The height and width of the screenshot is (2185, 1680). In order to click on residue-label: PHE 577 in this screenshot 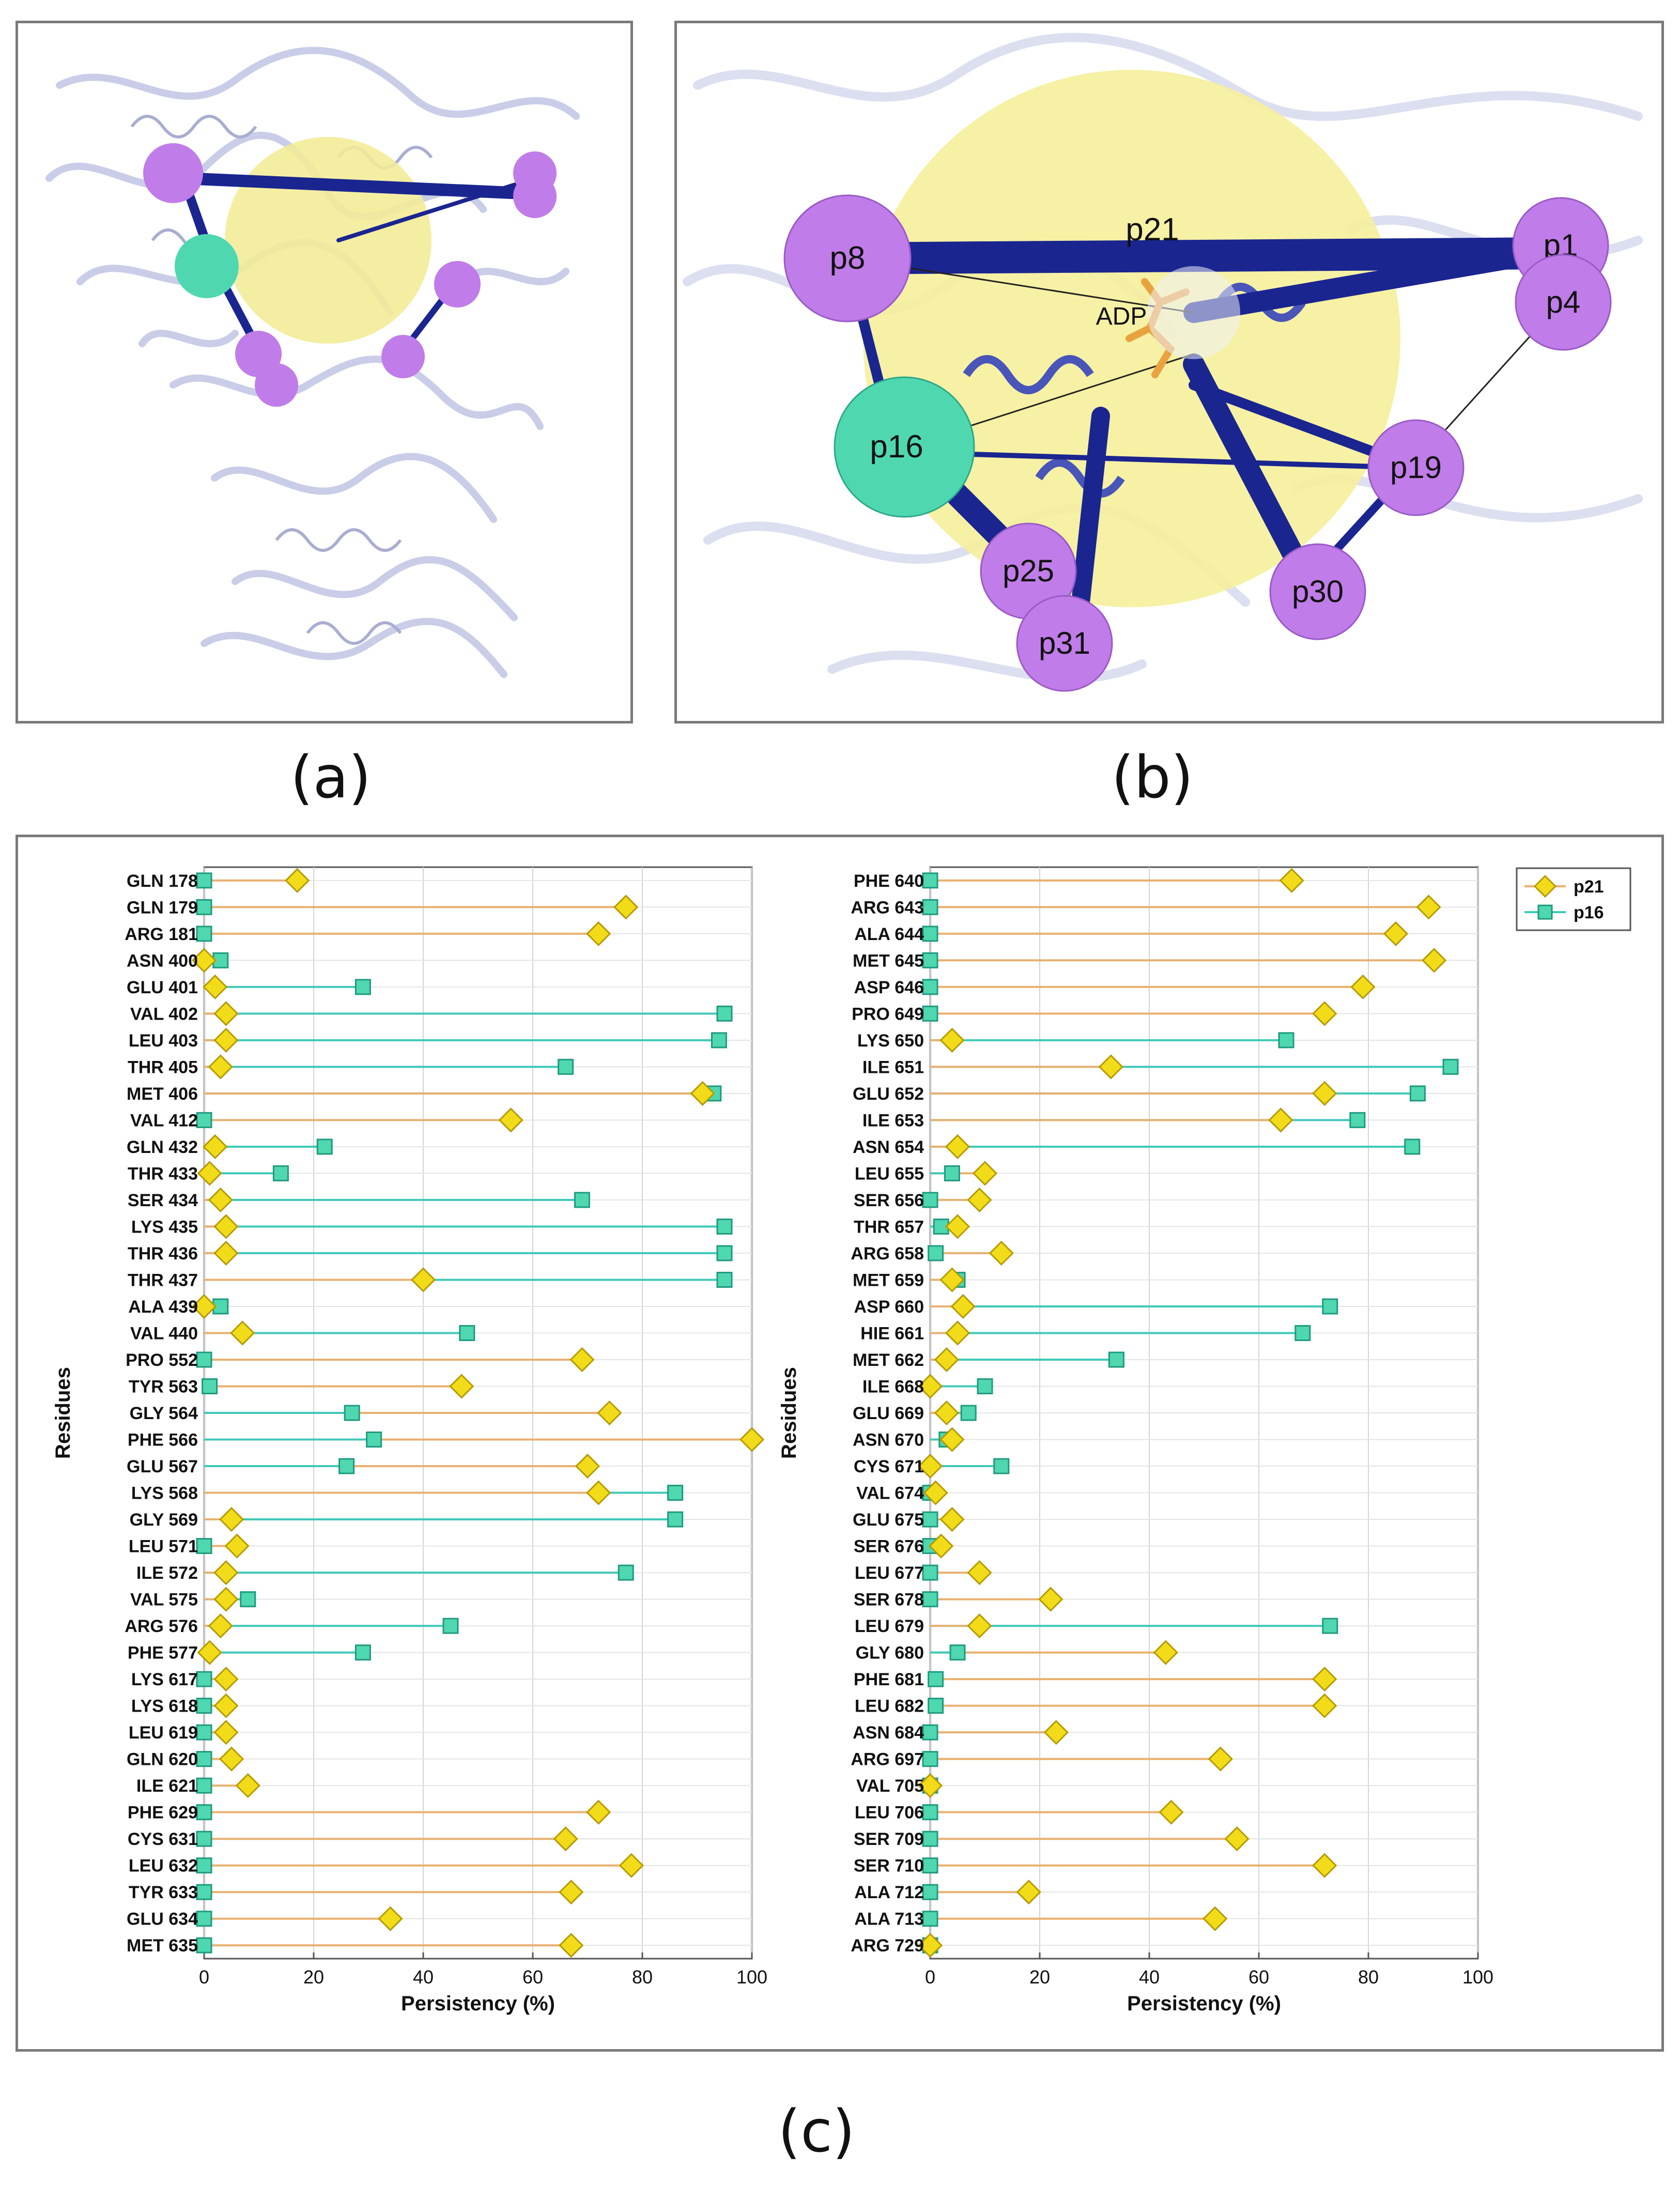, I will do `click(163, 1653)`.